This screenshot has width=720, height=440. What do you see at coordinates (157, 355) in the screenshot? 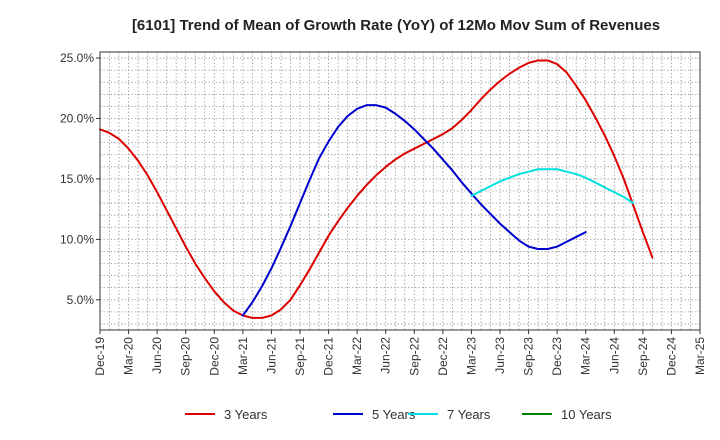
I see `x-tick-label: Jun-20` at bounding box center [157, 355].